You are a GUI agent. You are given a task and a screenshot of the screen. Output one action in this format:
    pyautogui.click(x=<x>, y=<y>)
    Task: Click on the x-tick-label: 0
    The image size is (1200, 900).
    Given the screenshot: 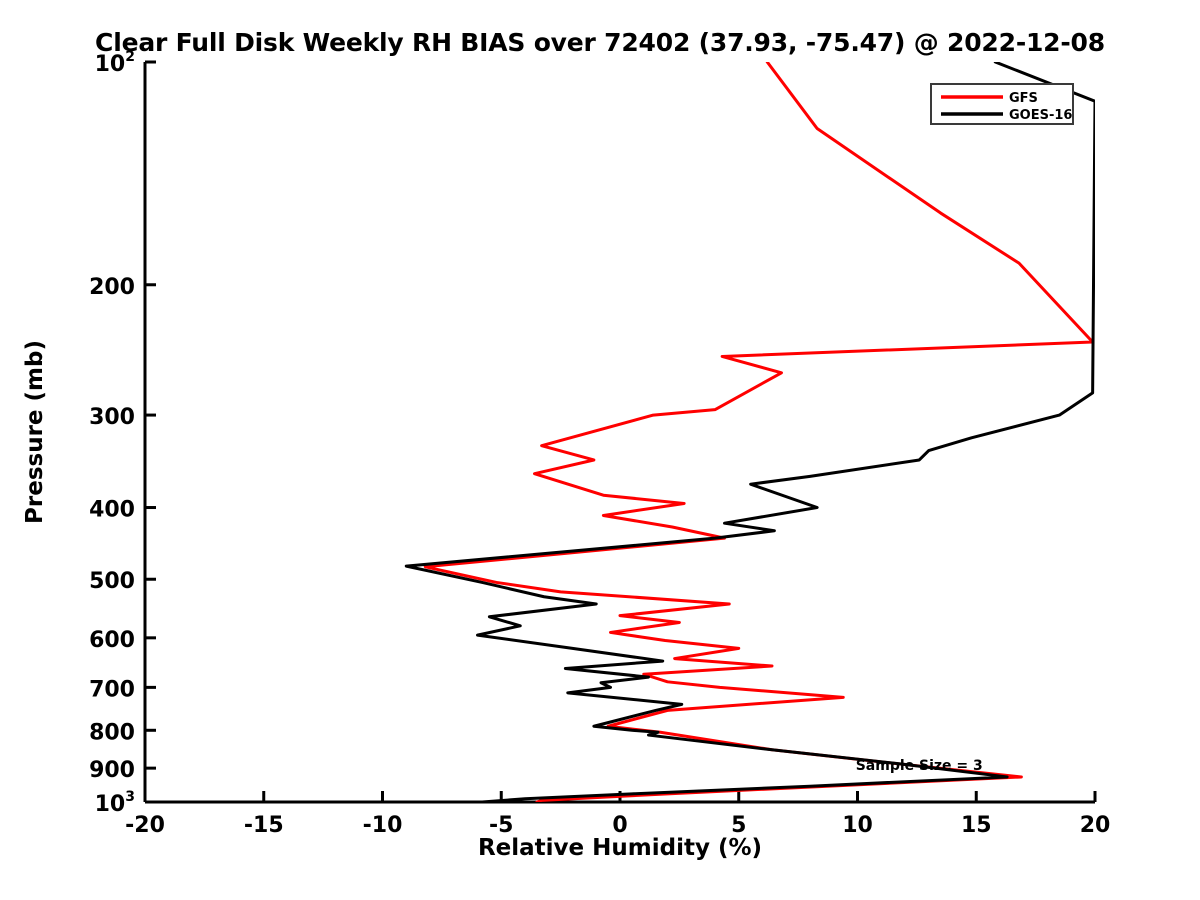 What is the action you would take?
    pyautogui.click(x=619, y=825)
    